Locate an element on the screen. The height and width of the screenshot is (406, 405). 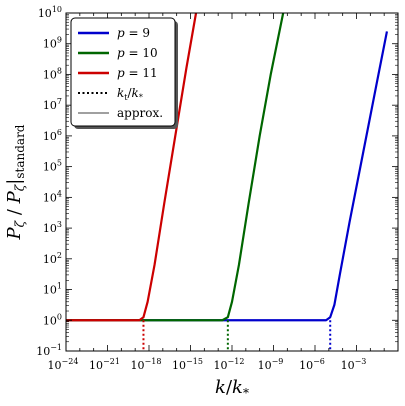
y-tick-label-0: 10⁻¹ is located at coordinates (49, 350).